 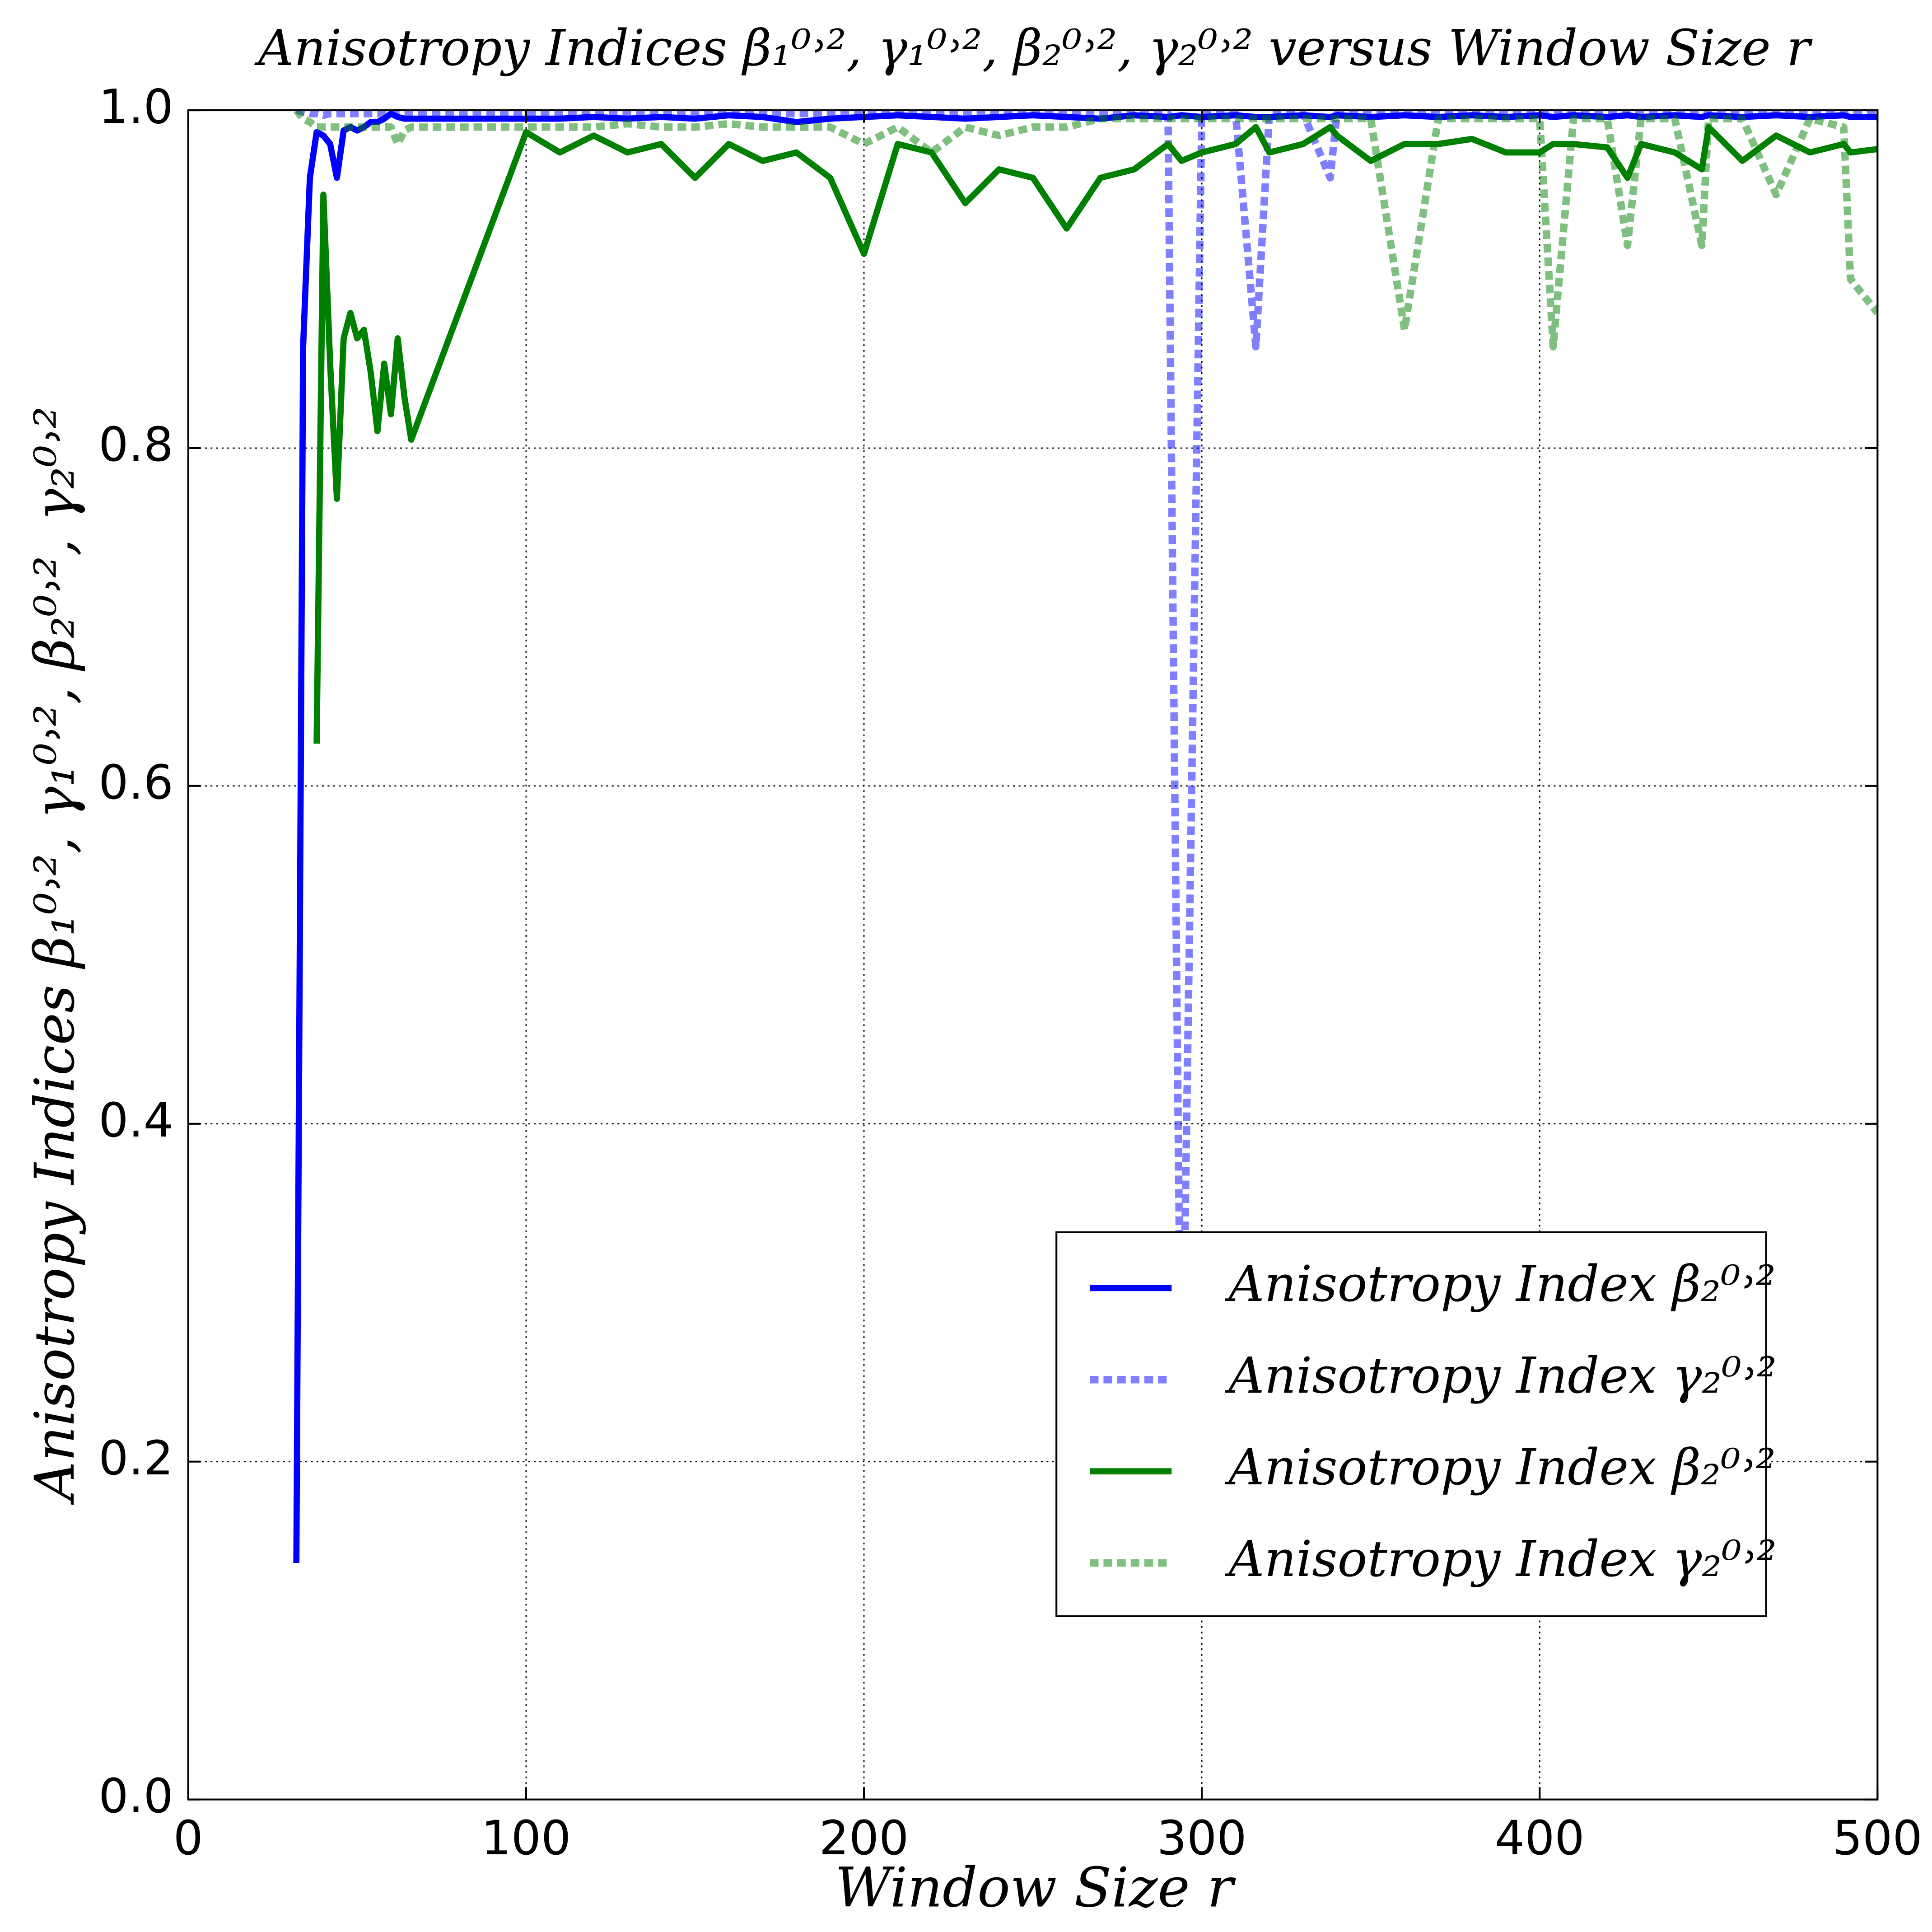 I want to click on series-line, so click(x=1085, y=230).